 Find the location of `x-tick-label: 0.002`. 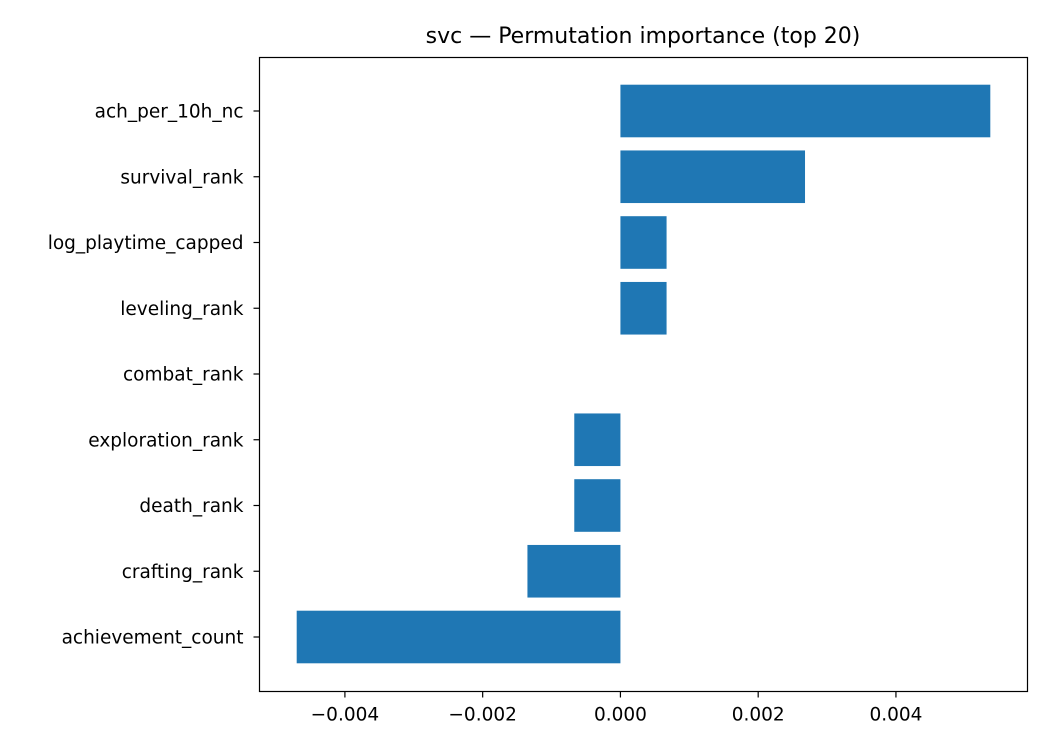

x-tick-label: 0.002 is located at coordinates (758, 715).